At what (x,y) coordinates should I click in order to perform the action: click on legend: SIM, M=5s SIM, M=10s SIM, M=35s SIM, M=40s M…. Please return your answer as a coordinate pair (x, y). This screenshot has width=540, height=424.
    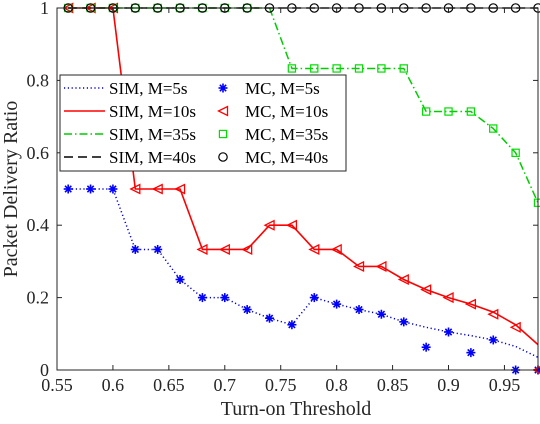
    Looking at the image, I should click on (203, 123).